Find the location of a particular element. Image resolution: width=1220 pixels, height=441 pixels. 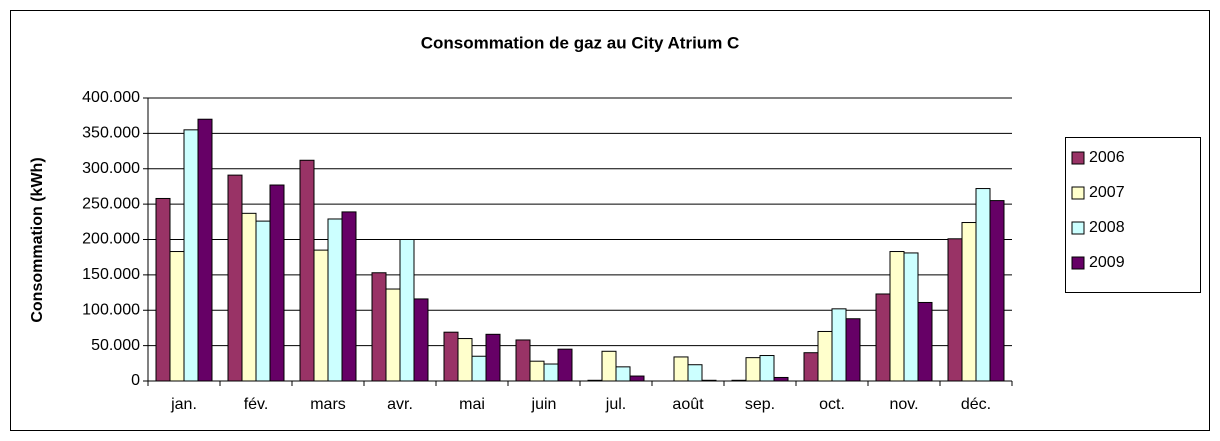

x-tick-label: mars is located at coordinates (328, 404).